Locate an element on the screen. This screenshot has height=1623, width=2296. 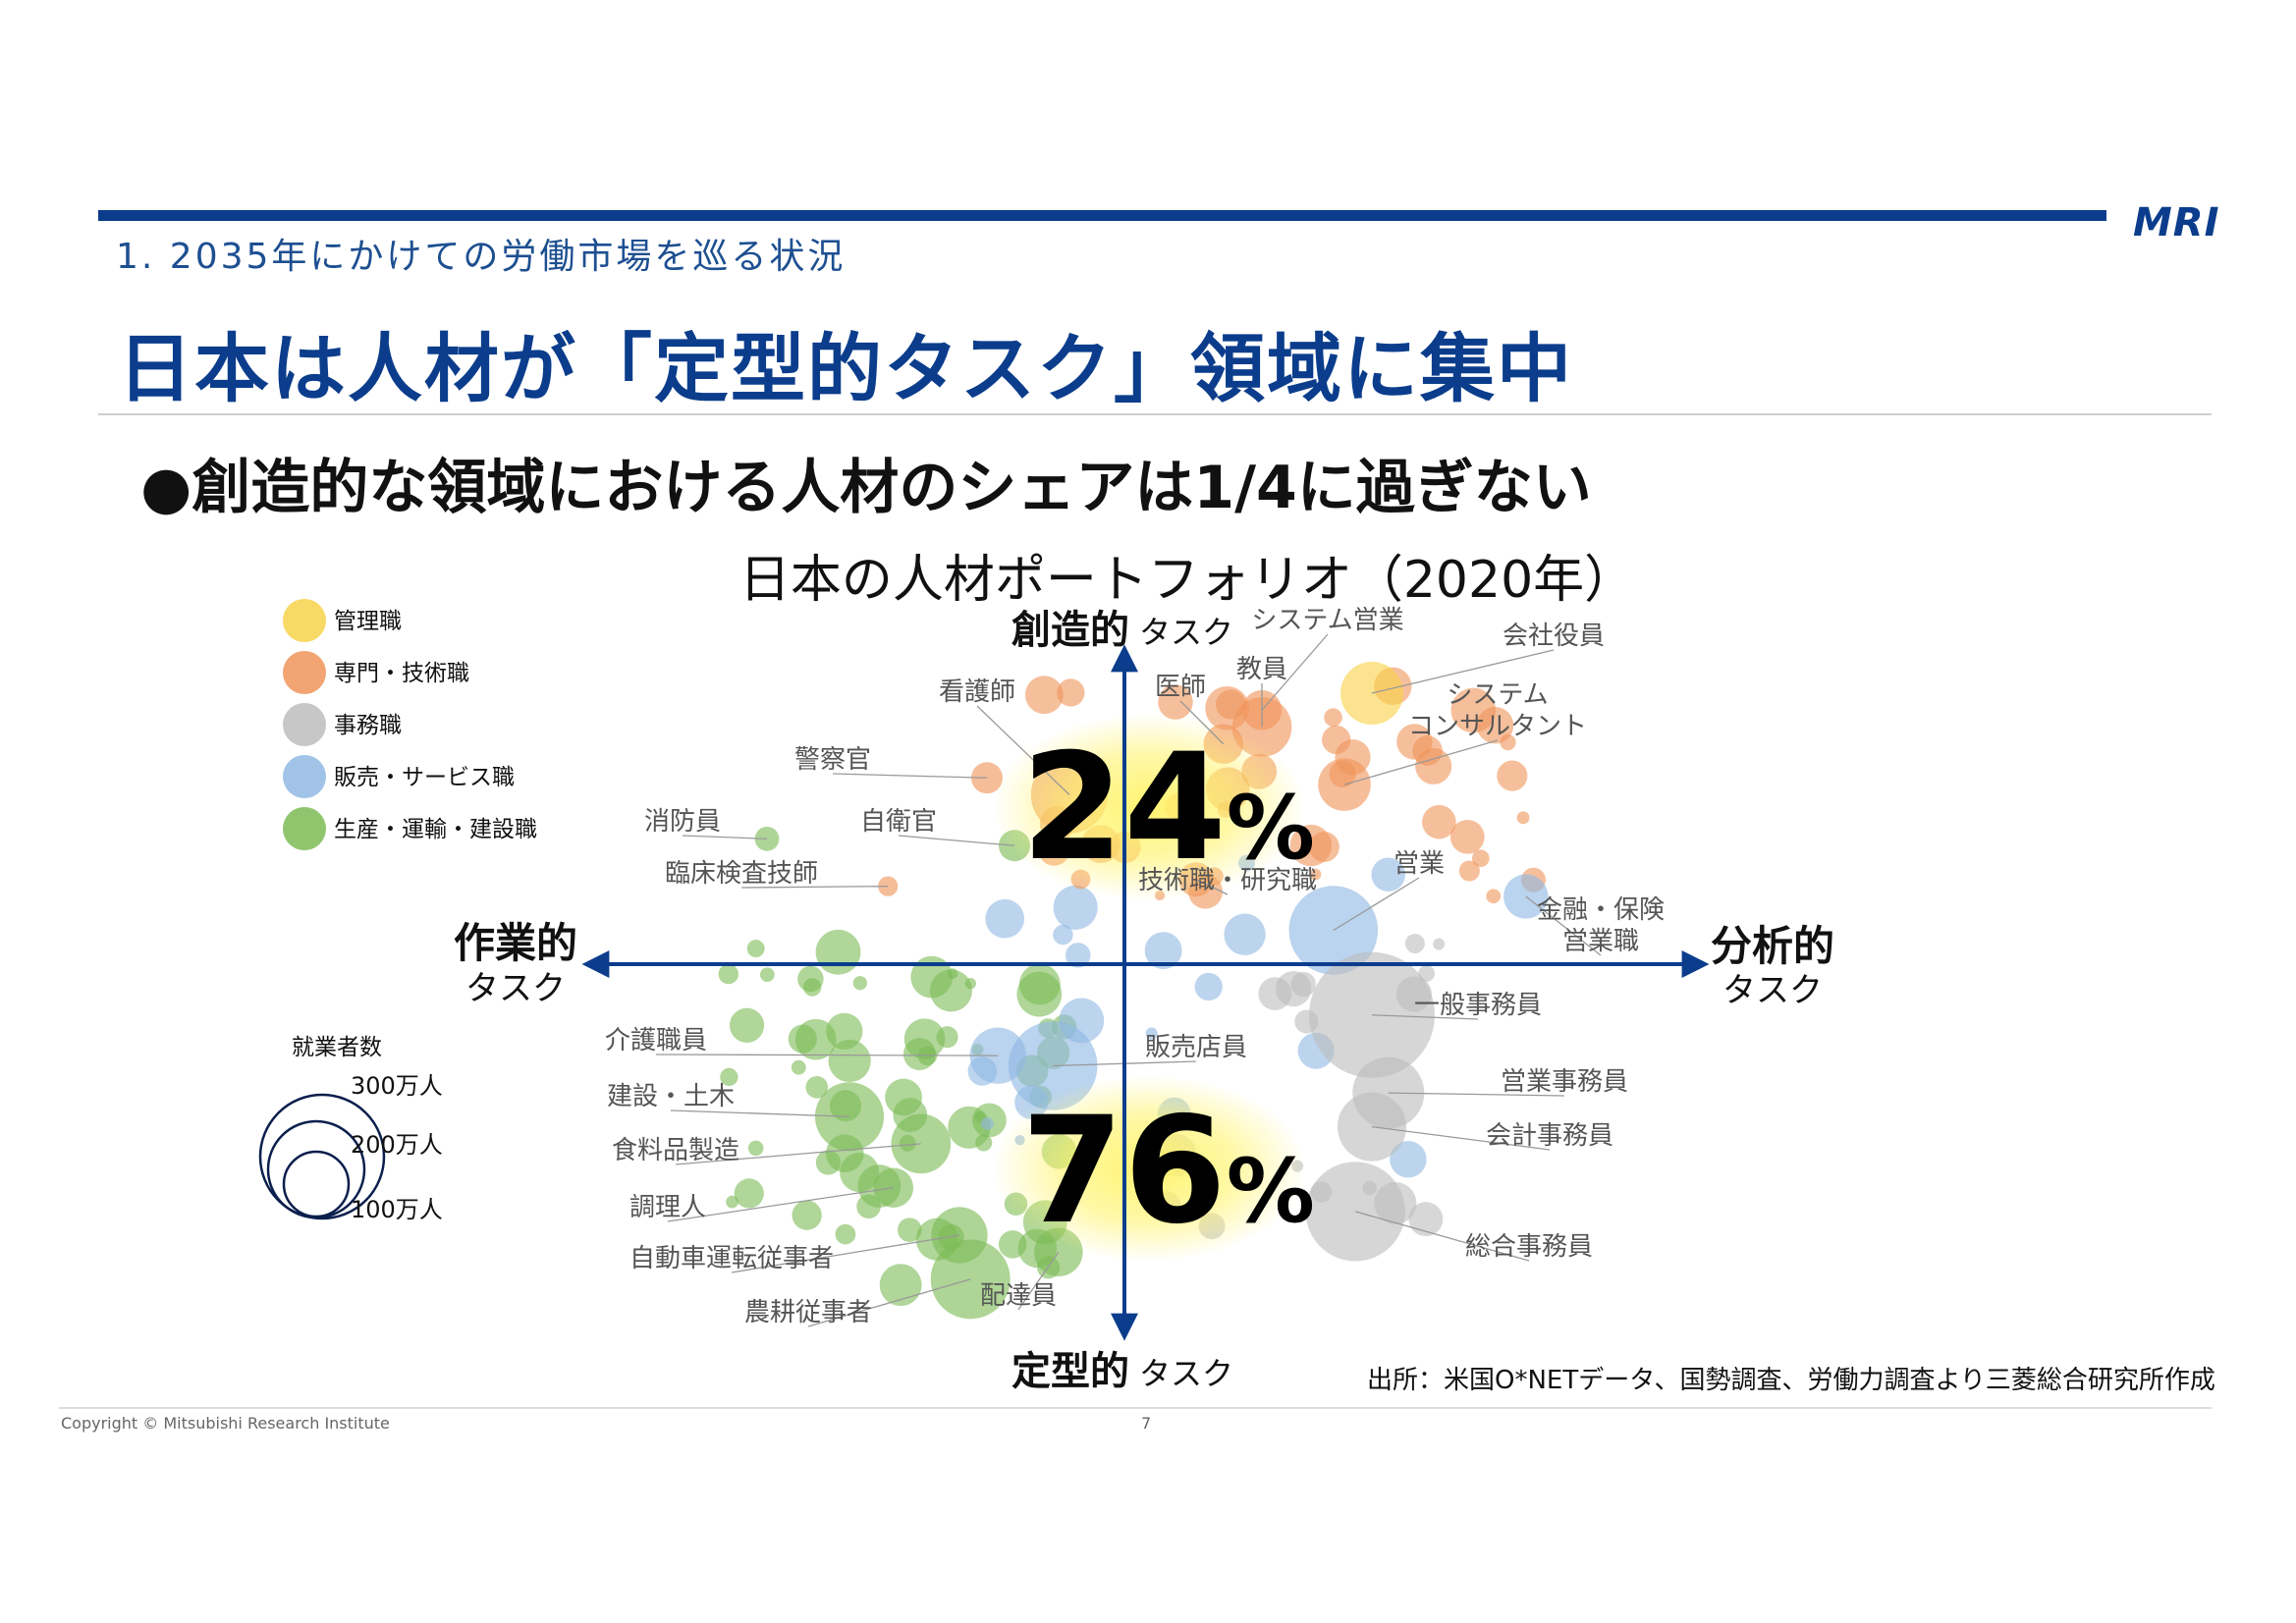
bubble-label: 金融・保険営業職 is located at coordinates (1601, 925).